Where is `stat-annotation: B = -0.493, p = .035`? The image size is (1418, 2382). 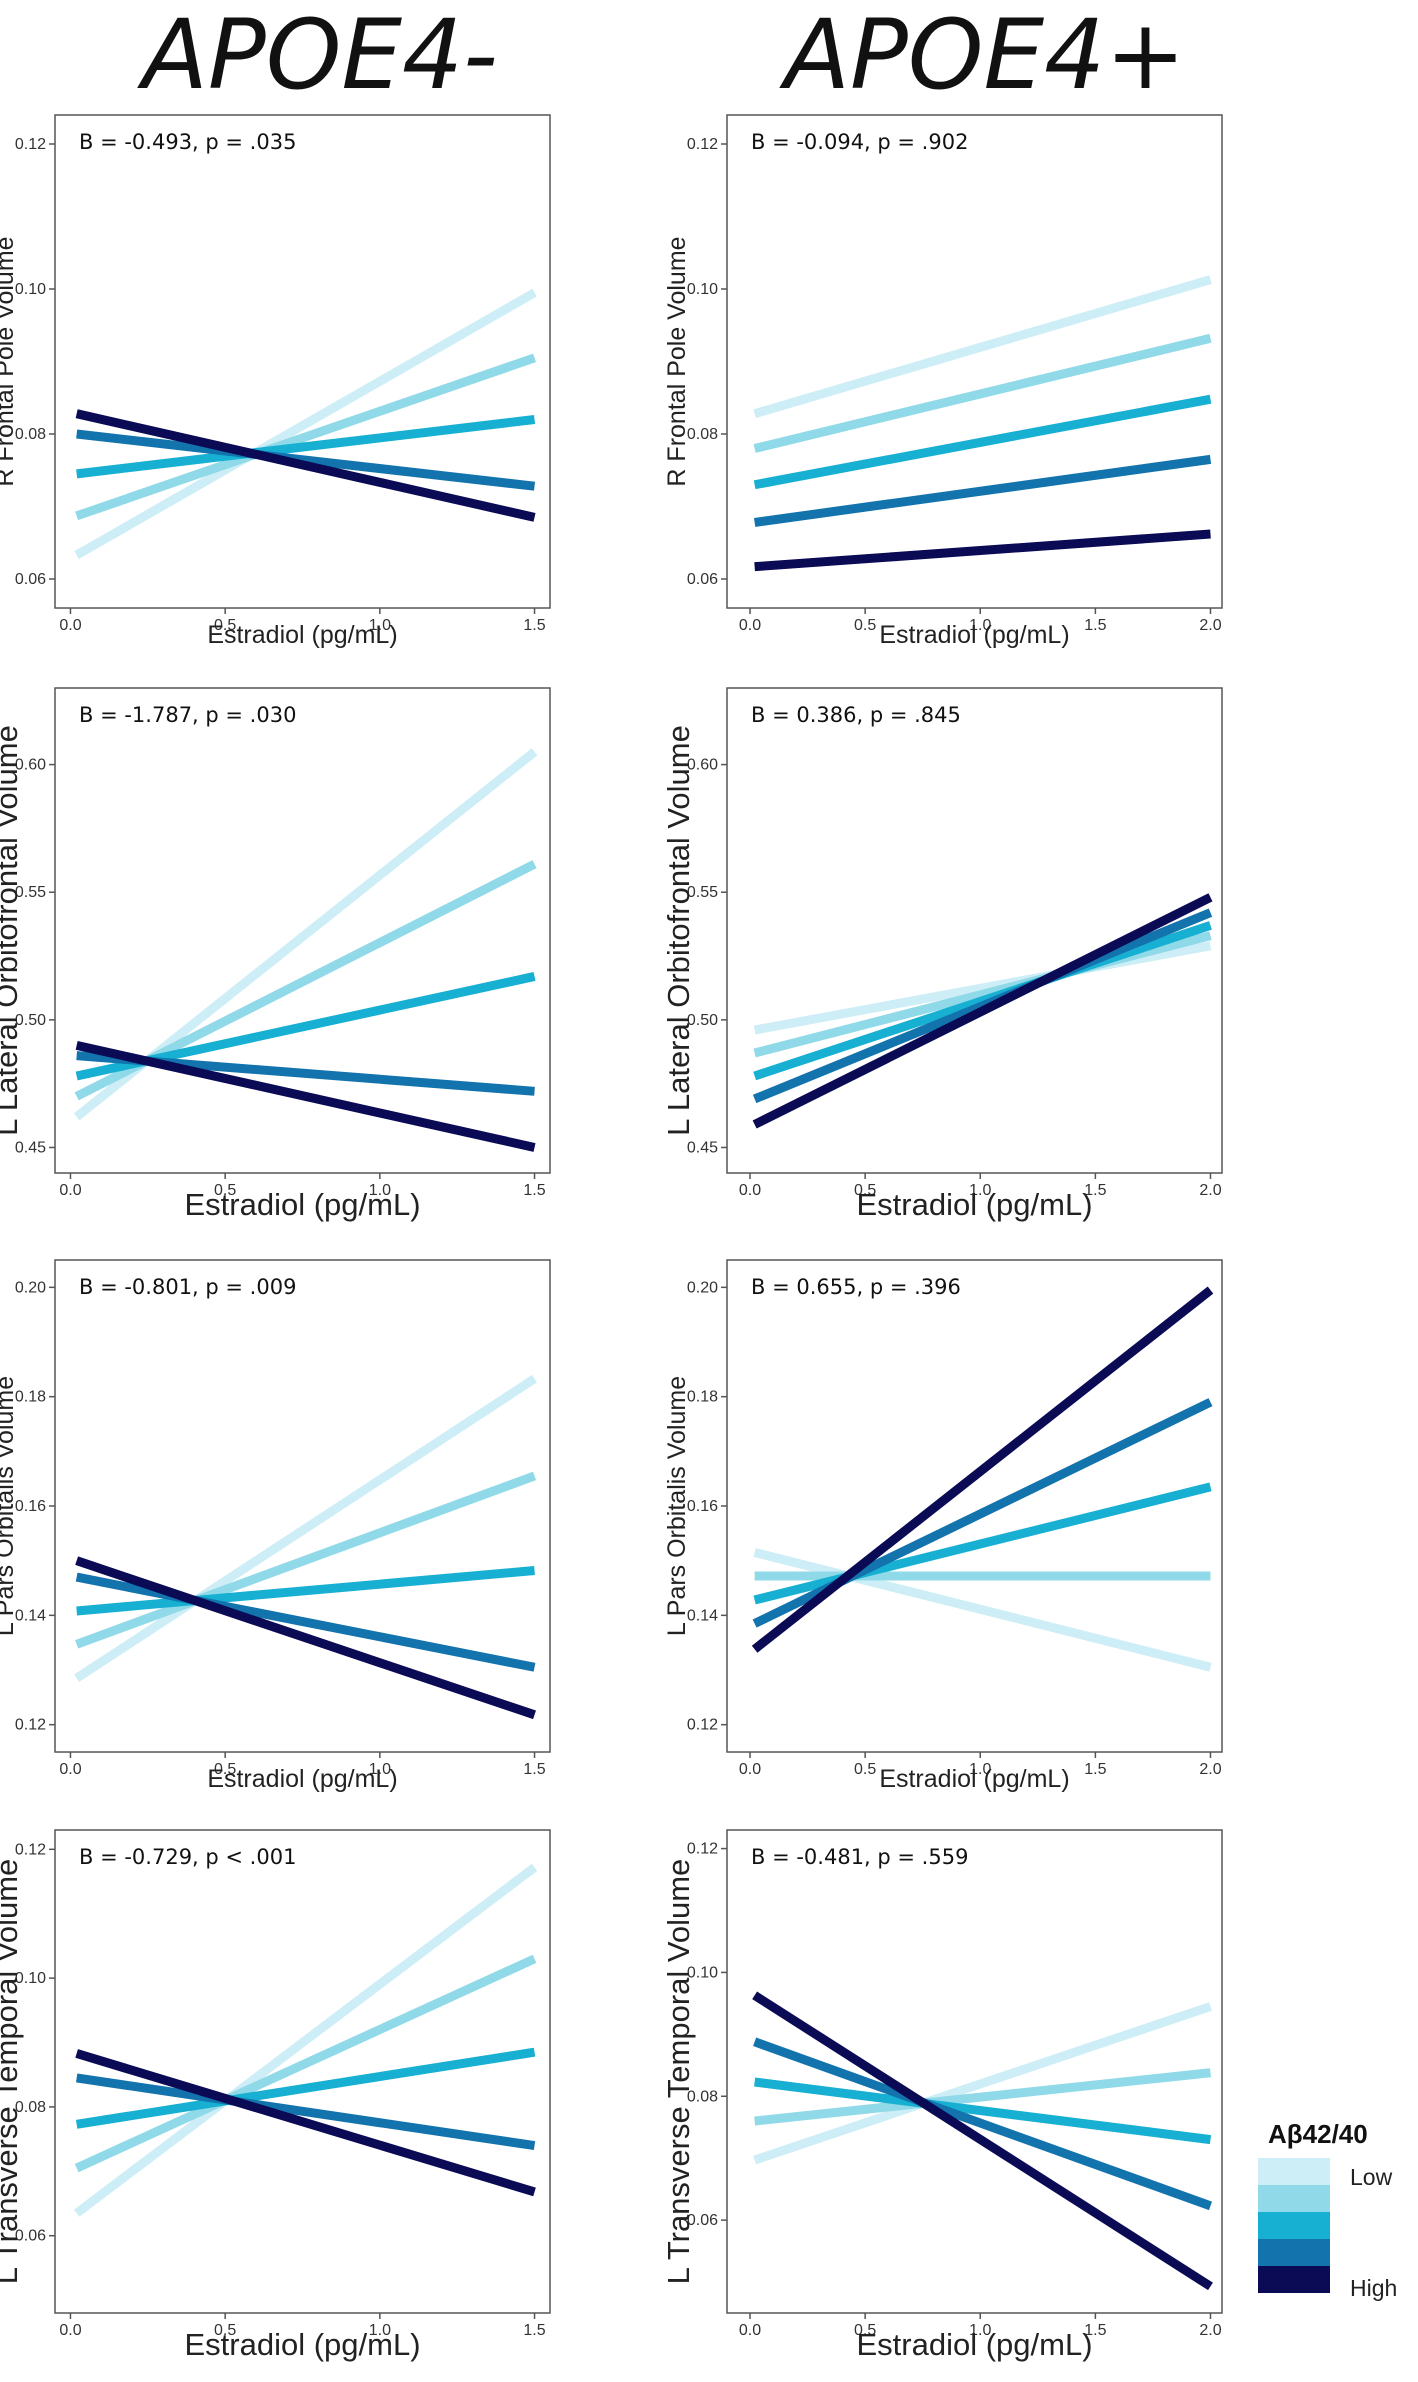 stat-annotation: B = -0.493, p = .035 is located at coordinates (187, 142).